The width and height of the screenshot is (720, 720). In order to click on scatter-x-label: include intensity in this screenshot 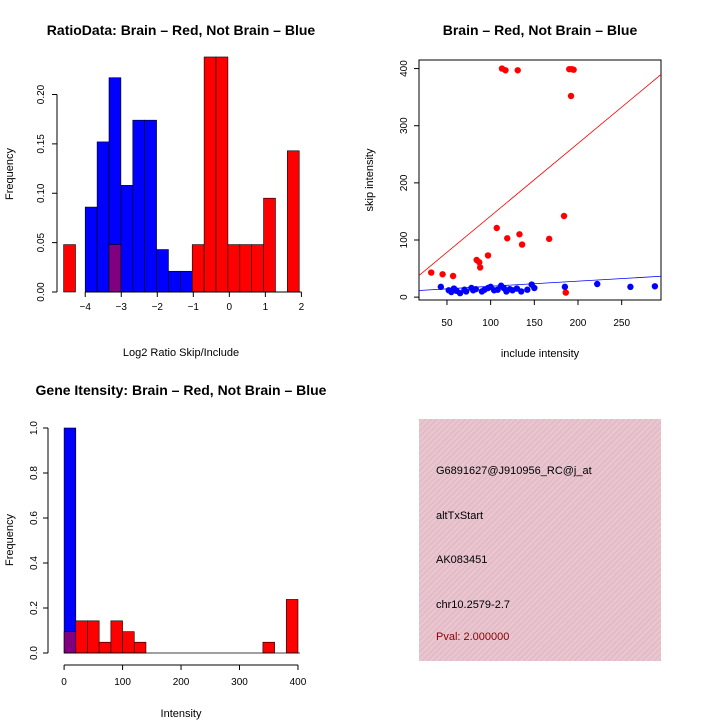, I will do `click(540, 354)`.